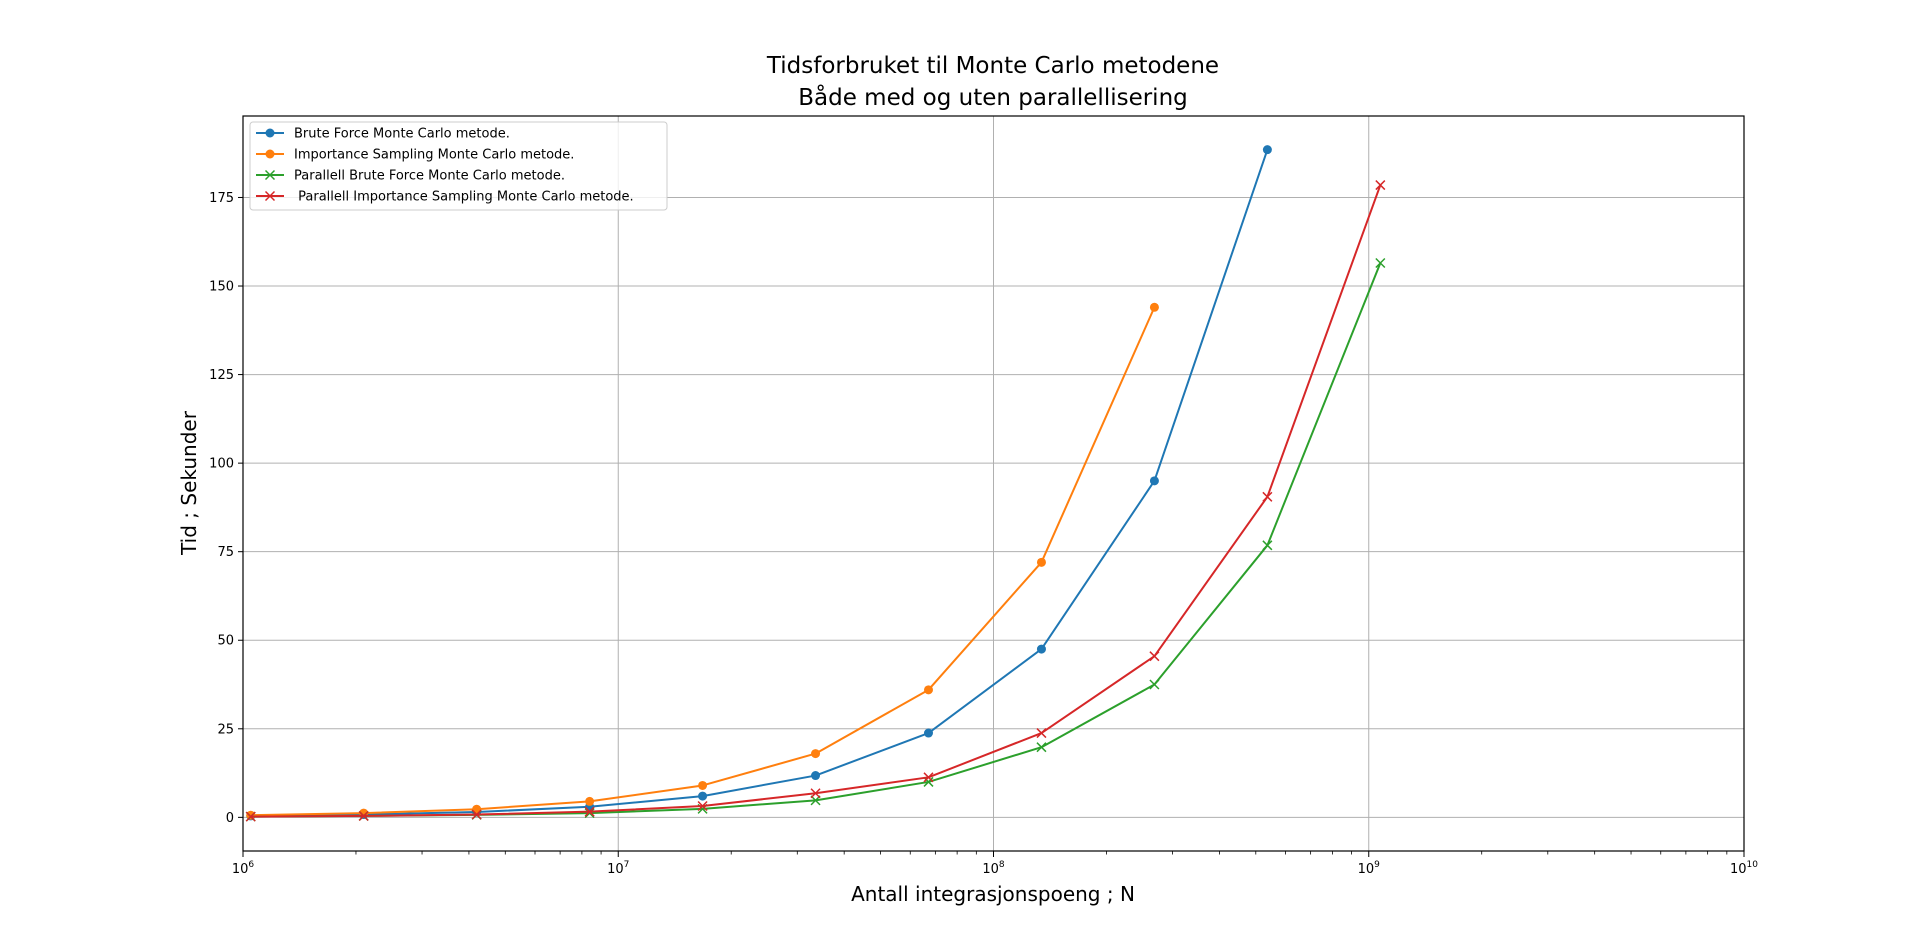 The width and height of the screenshot is (1920, 947). What do you see at coordinates (221, 198) in the screenshot?
I see `y-tick-label: 175` at bounding box center [221, 198].